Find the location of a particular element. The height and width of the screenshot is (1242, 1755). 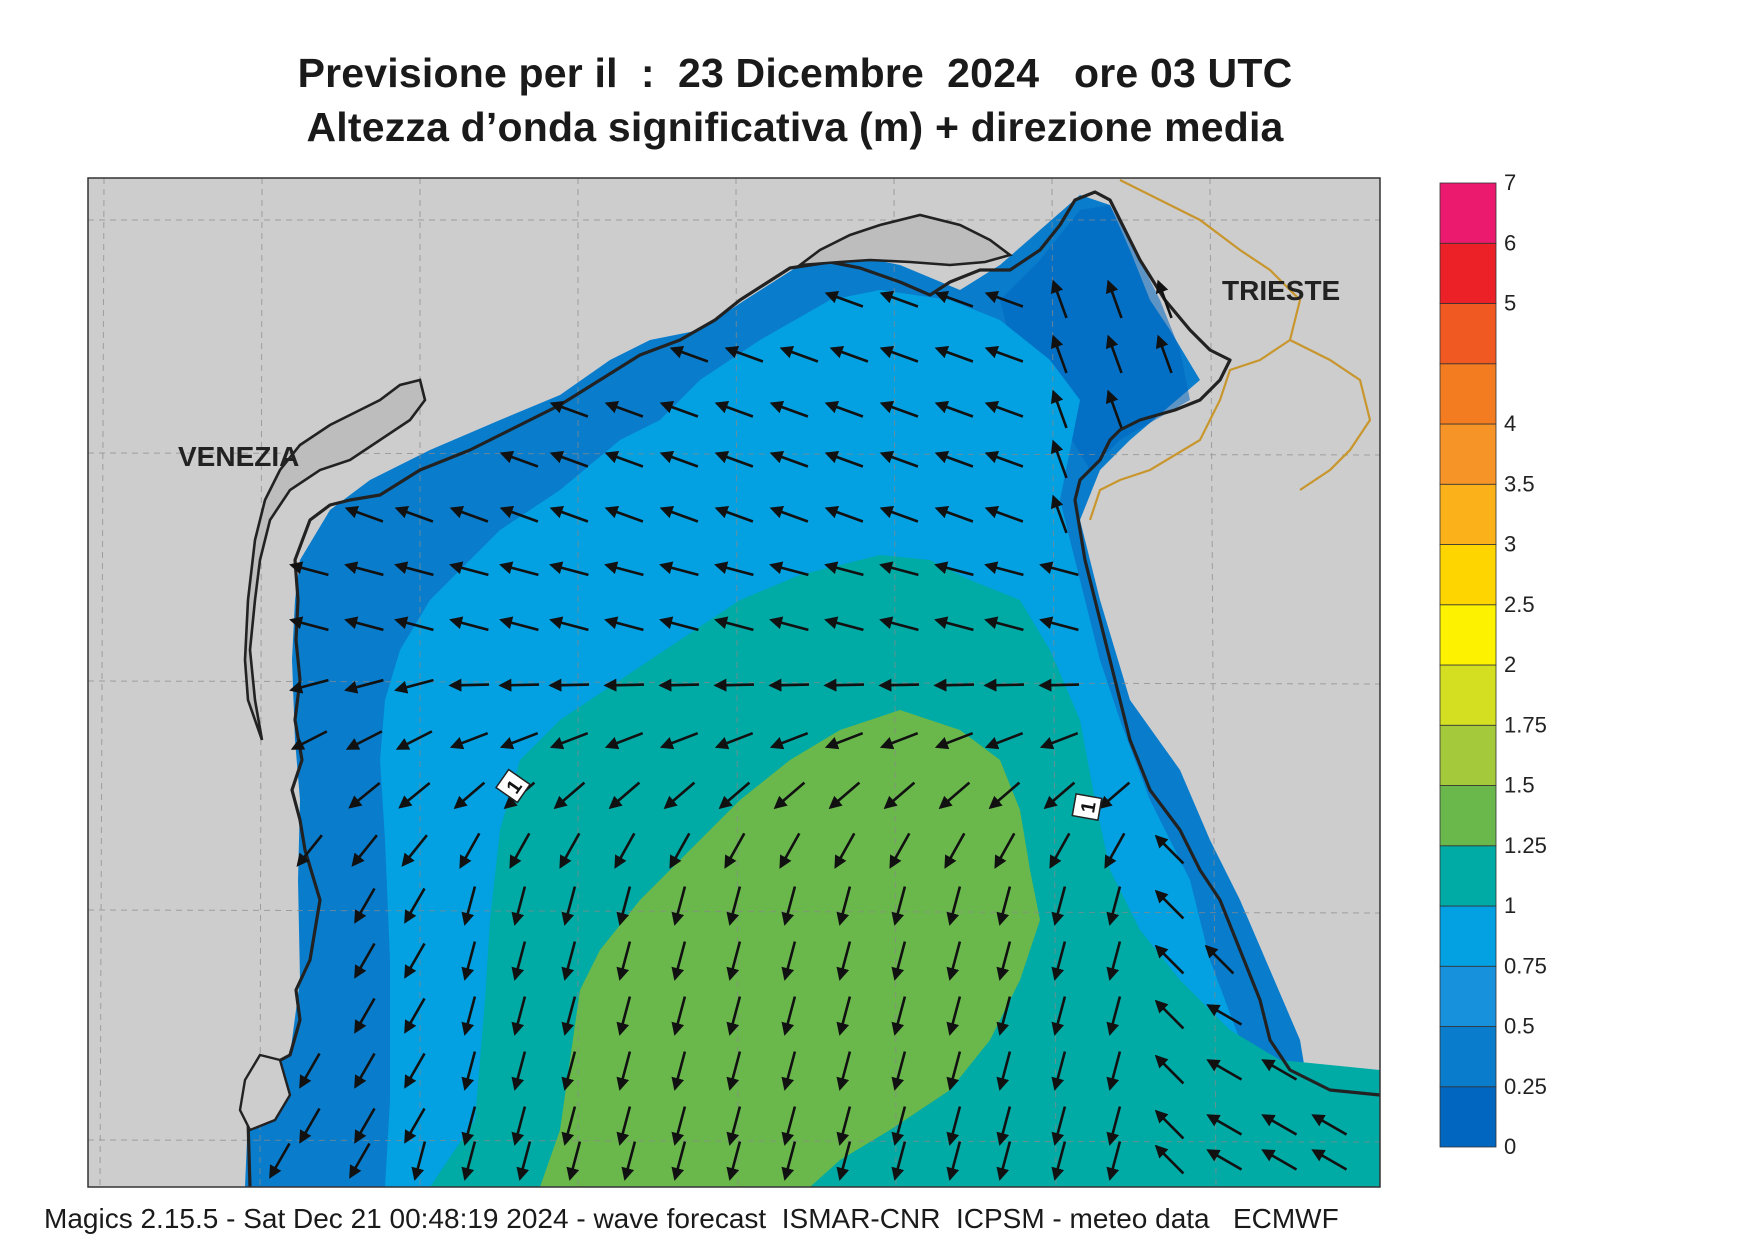

svg-text: 1 is located at coordinates (1089, 807).